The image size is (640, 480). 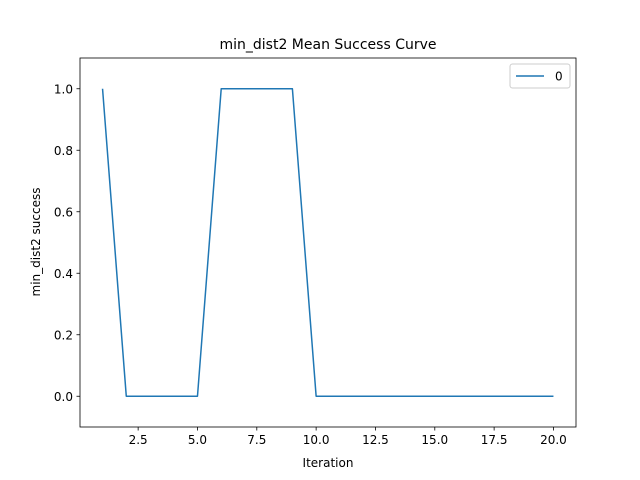 What do you see at coordinates (494, 440) in the screenshot?
I see `x-tick-label: 17.5` at bounding box center [494, 440].